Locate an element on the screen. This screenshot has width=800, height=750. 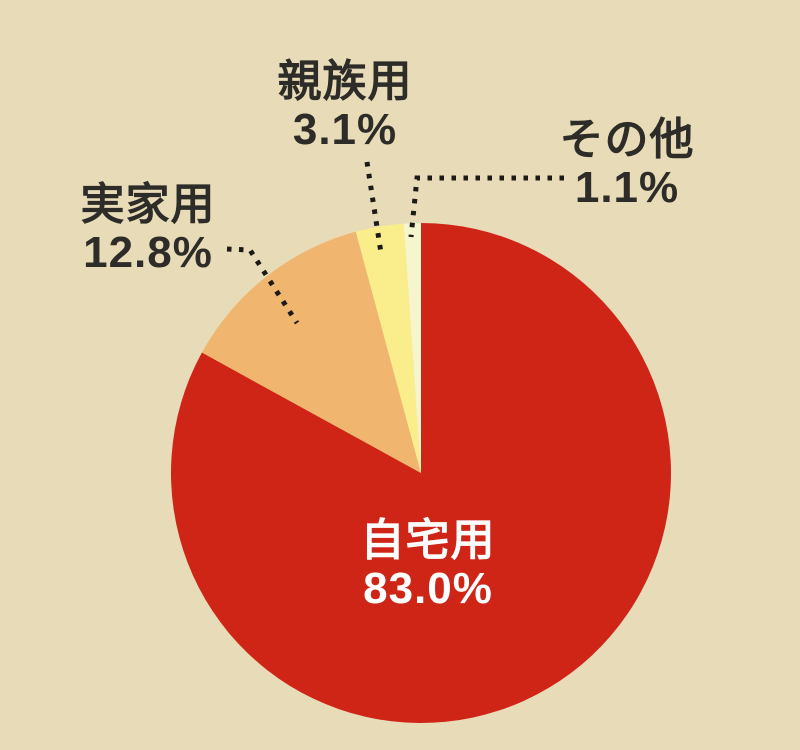
slice-label-shinzoku: 親族用 3.1% is located at coordinates (345, 106).